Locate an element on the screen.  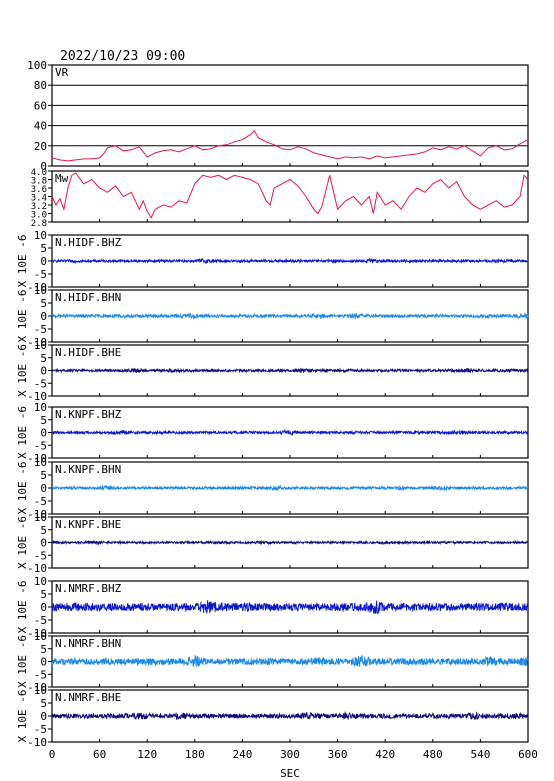
panel-title: N.KNPF.BHE is located at coordinates (88, 524).